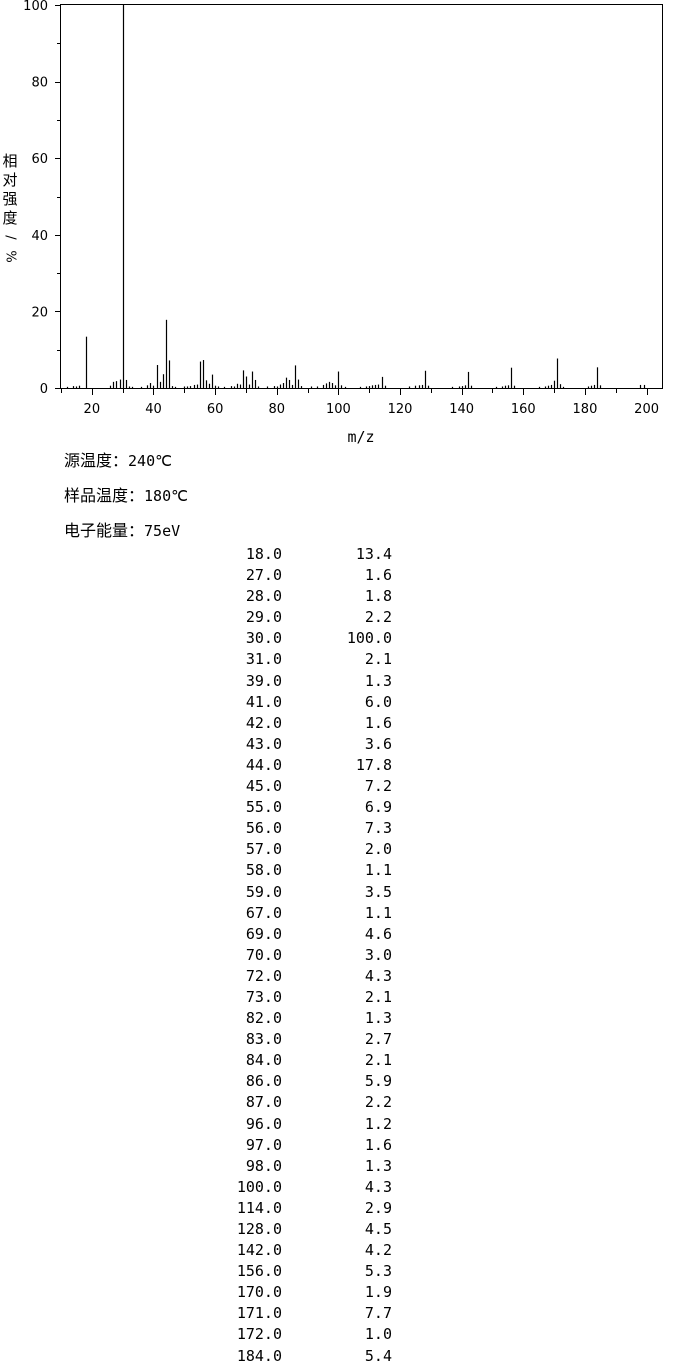 This screenshot has height=1367, width=680. What do you see at coordinates (300, 828) in the screenshot?
I see `peak-row: 56.0 7.3` at bounding box center [300, 828].